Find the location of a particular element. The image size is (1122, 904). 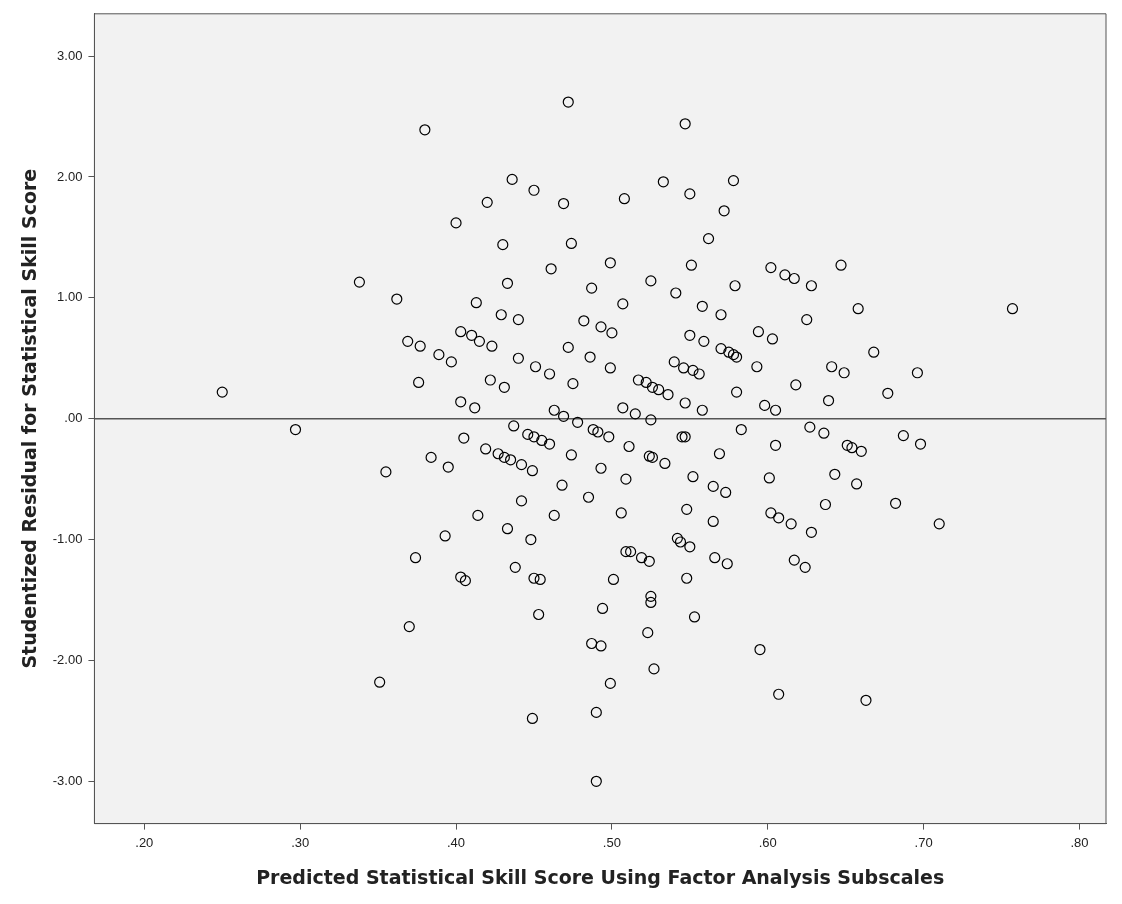

y-tick-label: 3.00 is located at coordinates (70, 55).